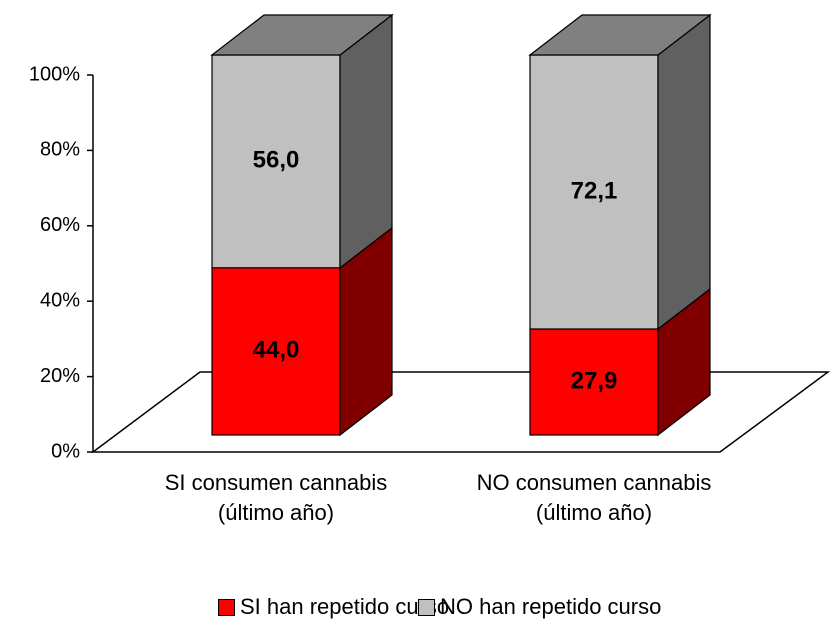 The width and height of the screenshot is (831, 627). I want to click on y-tick-label: 100%, so click(54, 74).